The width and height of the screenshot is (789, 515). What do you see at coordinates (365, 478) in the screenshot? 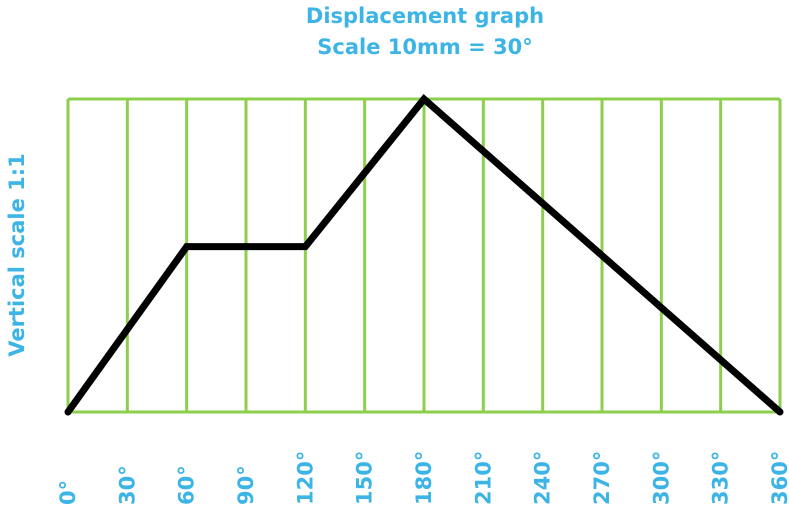
I see `x-tick-label: 150°` at bounding box center [365, 478].